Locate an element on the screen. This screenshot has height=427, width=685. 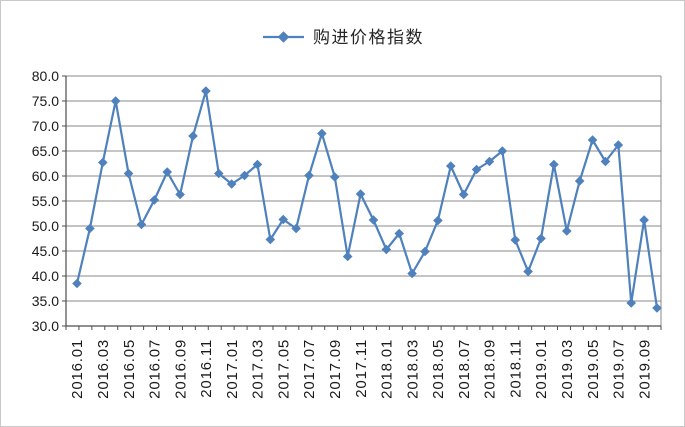
legend: 购进价格指数 is located at coordinates (343, 37).